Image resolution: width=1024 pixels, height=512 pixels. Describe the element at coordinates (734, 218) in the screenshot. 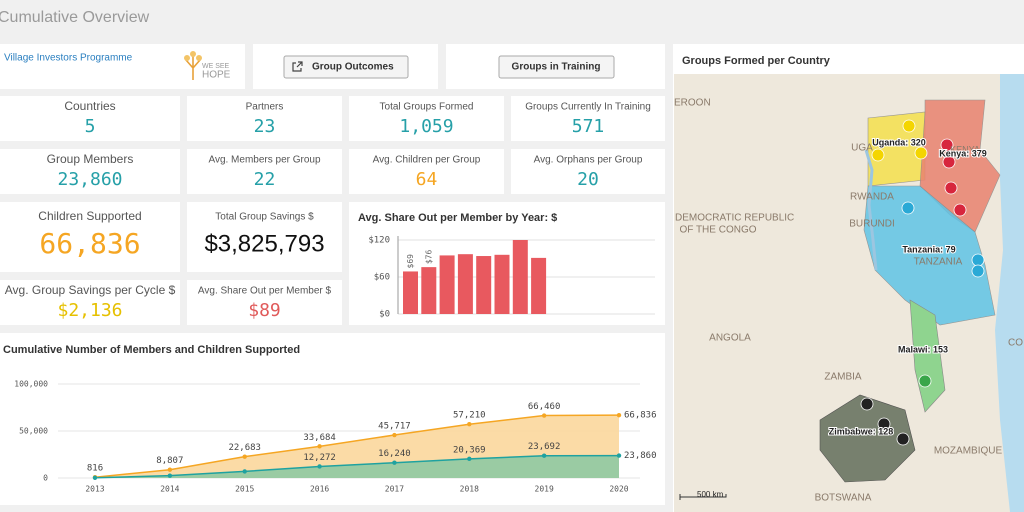

I see `place-label: DEMOCRATIC REPUBLIC` at that location.